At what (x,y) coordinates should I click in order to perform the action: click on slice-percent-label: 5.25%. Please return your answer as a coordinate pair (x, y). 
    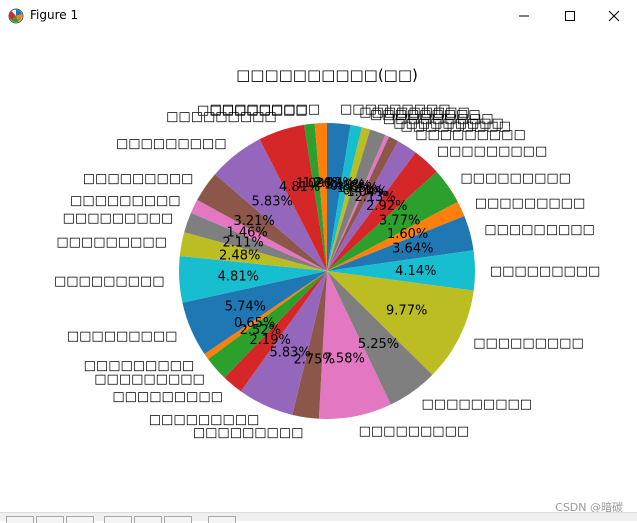
    Looking at the image, I should click on (378, 344).